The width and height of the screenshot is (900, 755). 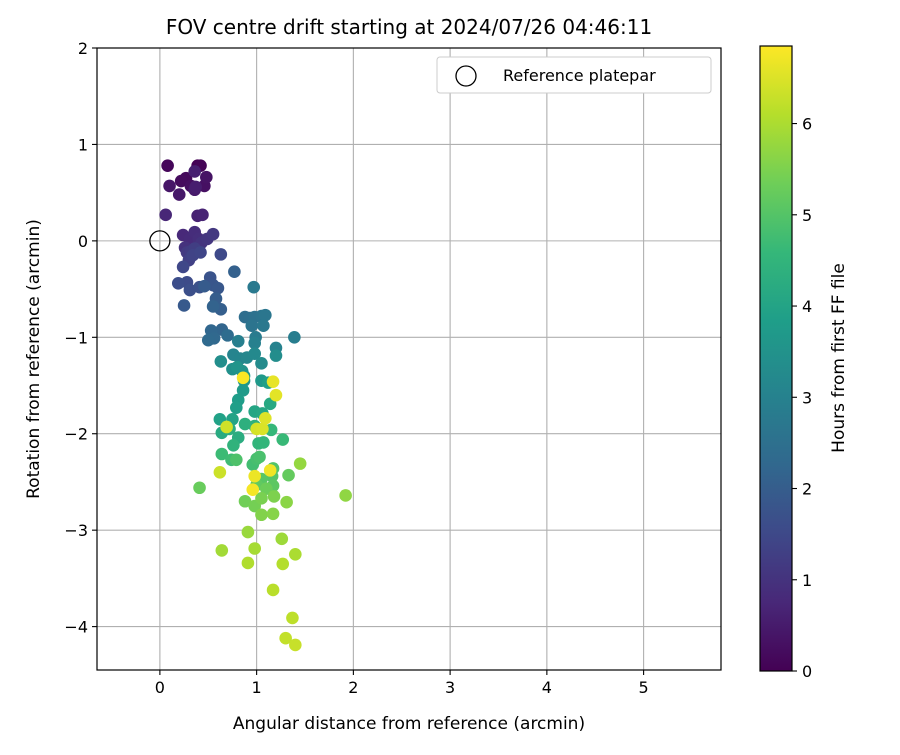 What do you see at coordinates (807, 671) in the screenshot?
I see `colorbar-tick-label: 0` at bounding box center [807, 671].